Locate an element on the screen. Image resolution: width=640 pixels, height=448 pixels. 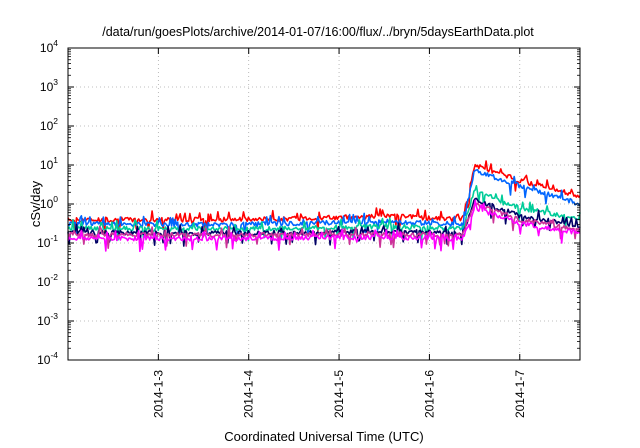
y-tick-label: 10¹ is located at coordinates (49, 163).